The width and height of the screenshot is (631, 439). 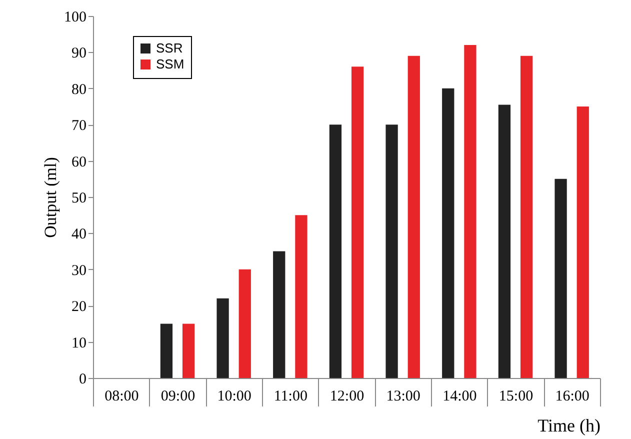 I want to click on x-tick-label: 12:00, so click(x=347, y=396).